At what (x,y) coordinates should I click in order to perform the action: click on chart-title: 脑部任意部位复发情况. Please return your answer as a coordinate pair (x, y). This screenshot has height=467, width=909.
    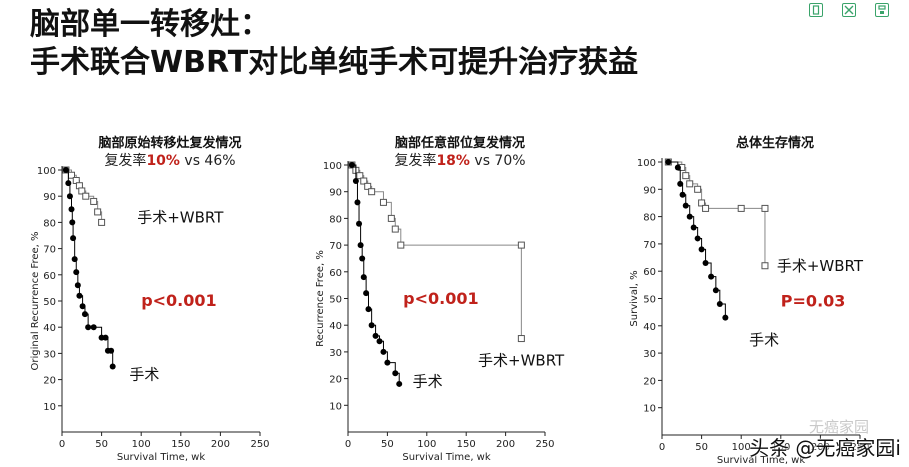
    Looking at the image, I should click on (460, 143).